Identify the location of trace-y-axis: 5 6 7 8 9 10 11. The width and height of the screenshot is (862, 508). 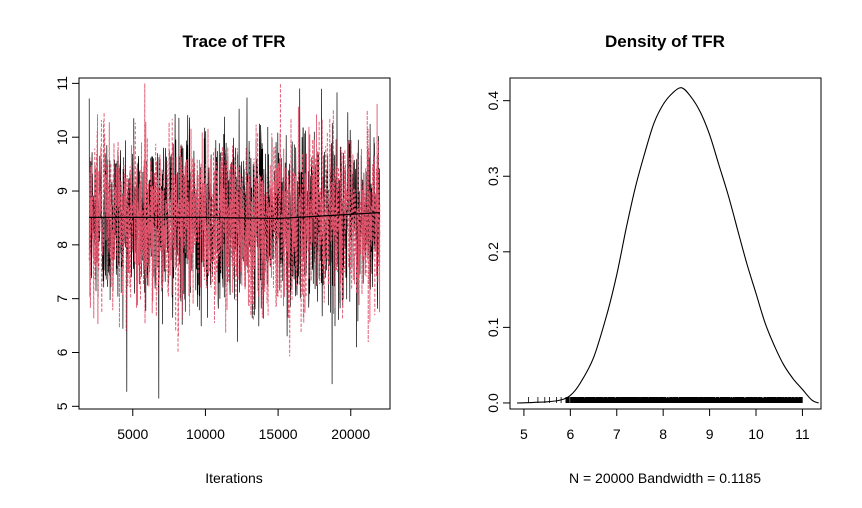
(67, 243).